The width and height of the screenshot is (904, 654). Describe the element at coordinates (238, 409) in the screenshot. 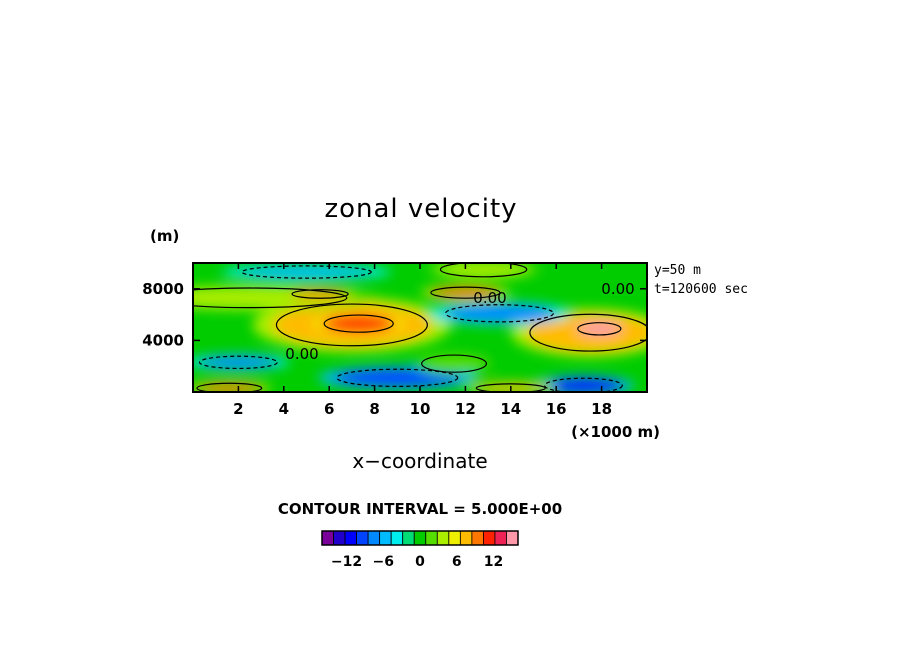

I see `x-tick-label: 2` at that location.